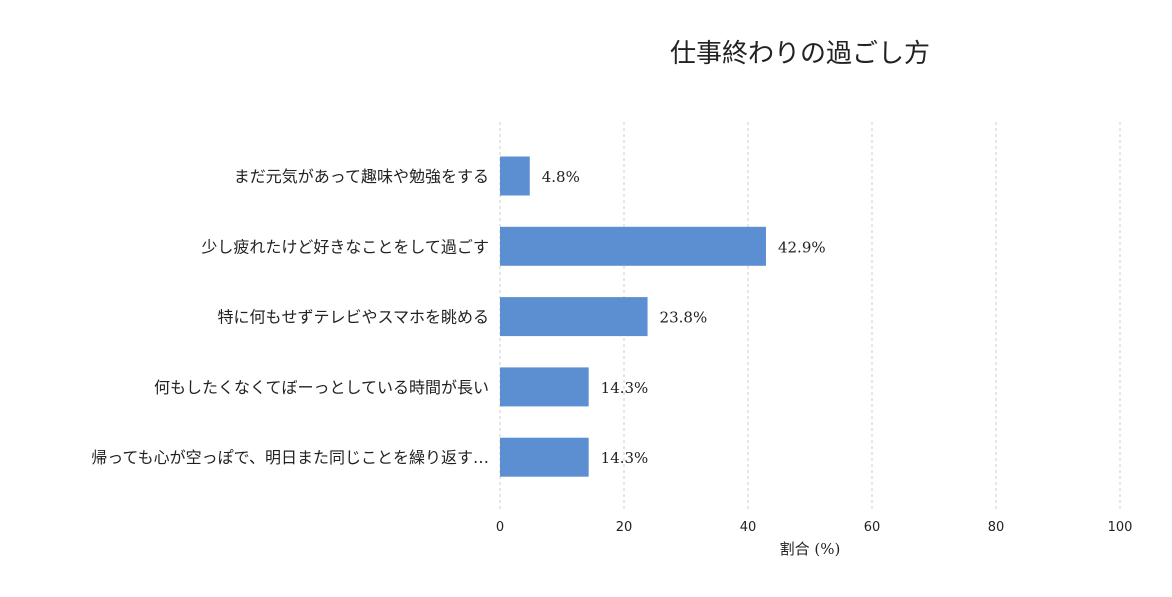  I want to click on value-label: 4.8%, so click(561, 177).